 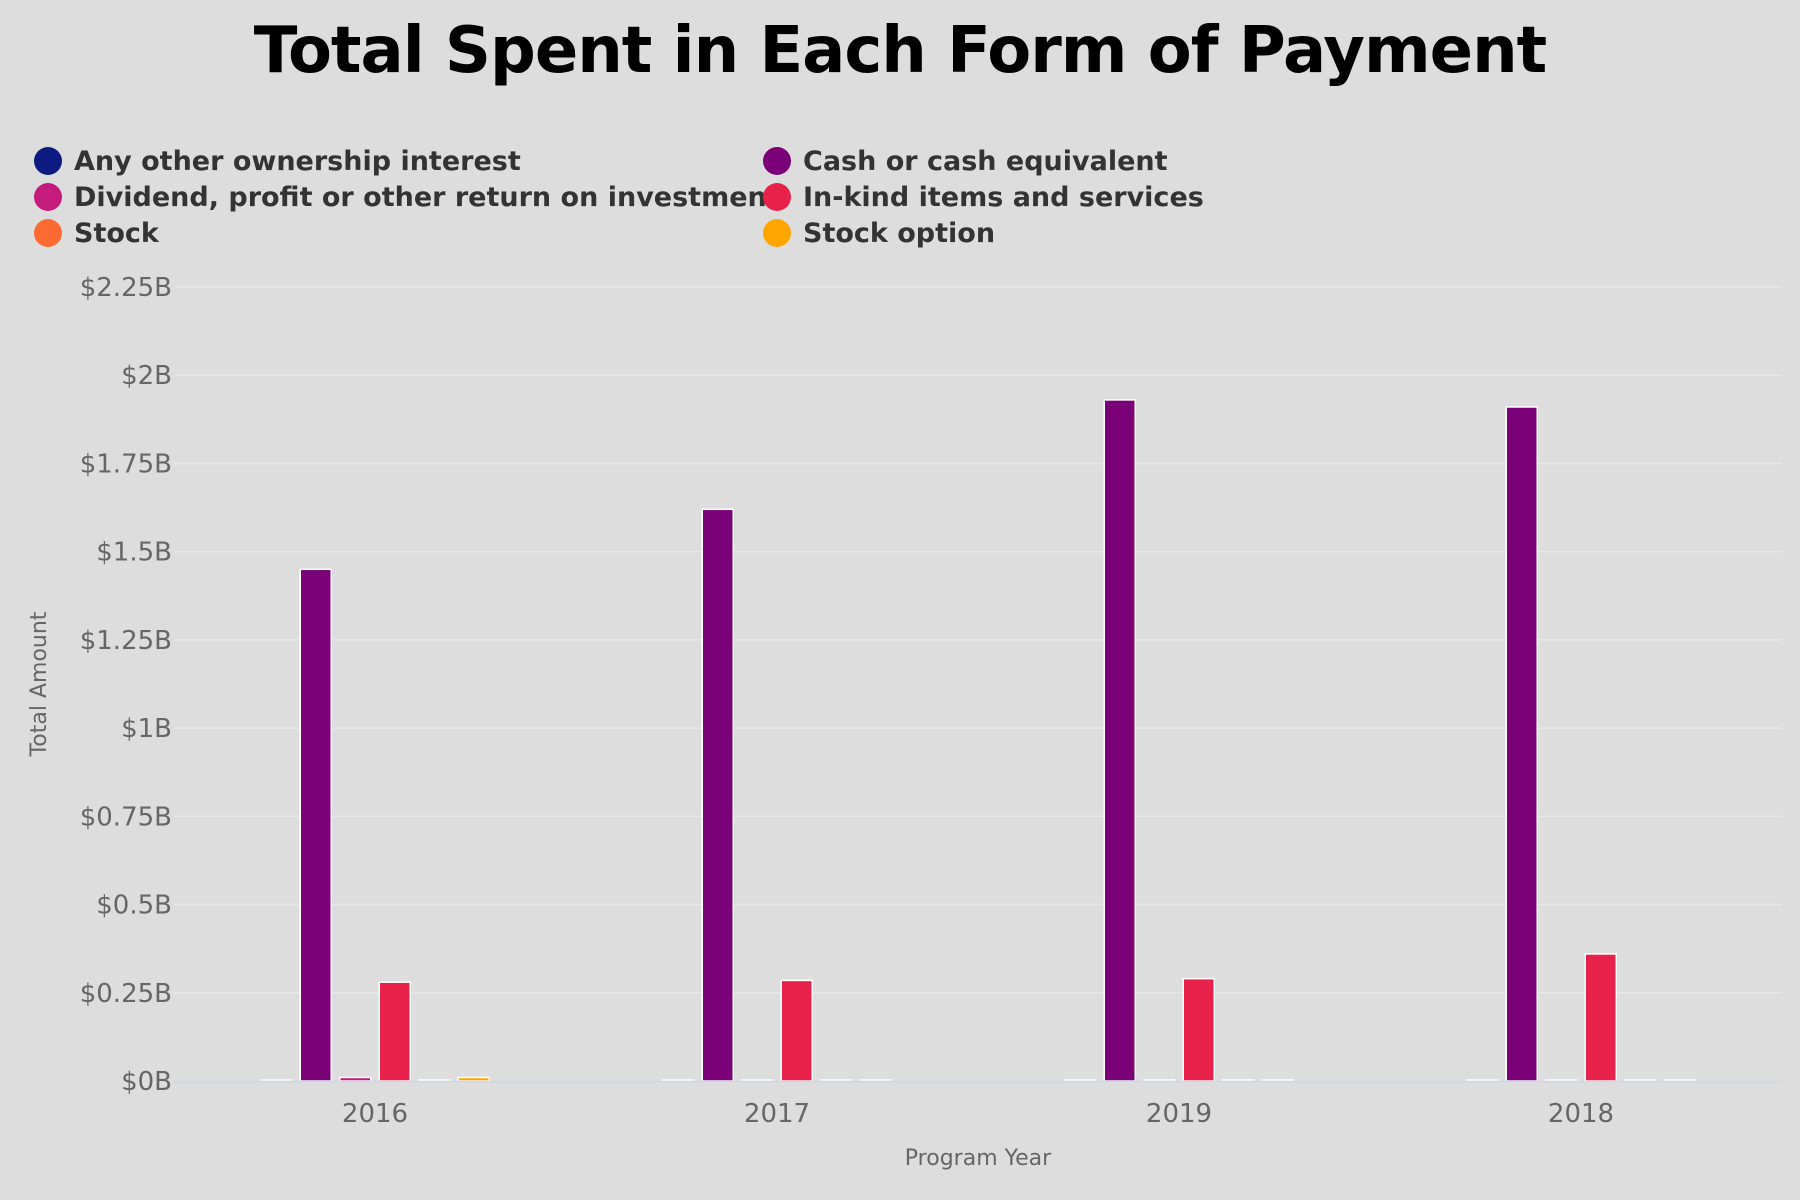 What do you see at coordinates (375, 1114) in the screenshot?
I see `x-tick-label: 2016` at bounding box center [375, 1114].